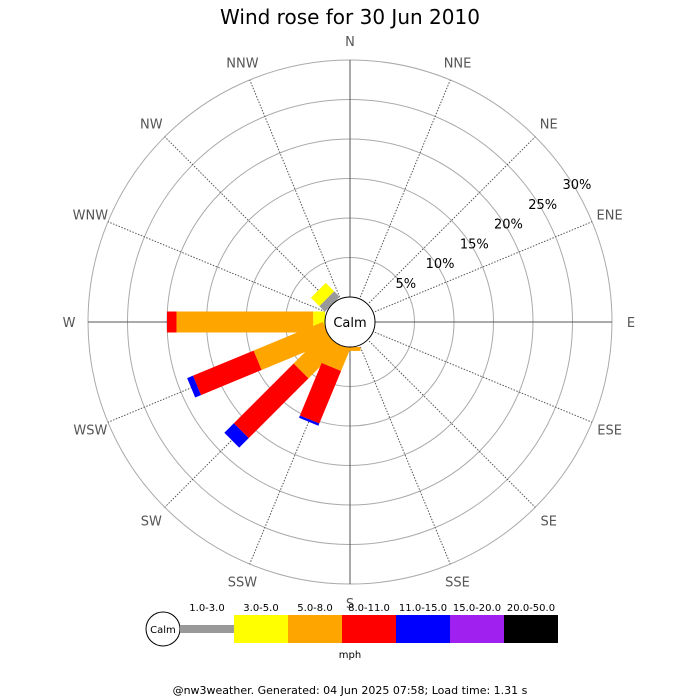 This screenshot has width=700, height=700. Describe the element at coordinates (243, 583) in the screenshot. I see `direction-label-ssw: SSW` at that location.